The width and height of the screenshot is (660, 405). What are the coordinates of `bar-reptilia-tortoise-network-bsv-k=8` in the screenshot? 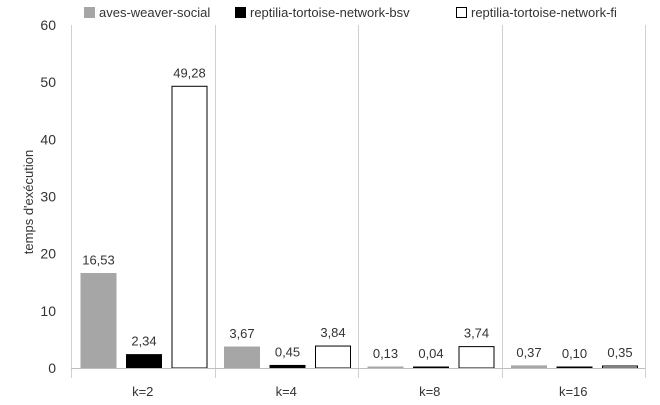 It's located at (431, 367).